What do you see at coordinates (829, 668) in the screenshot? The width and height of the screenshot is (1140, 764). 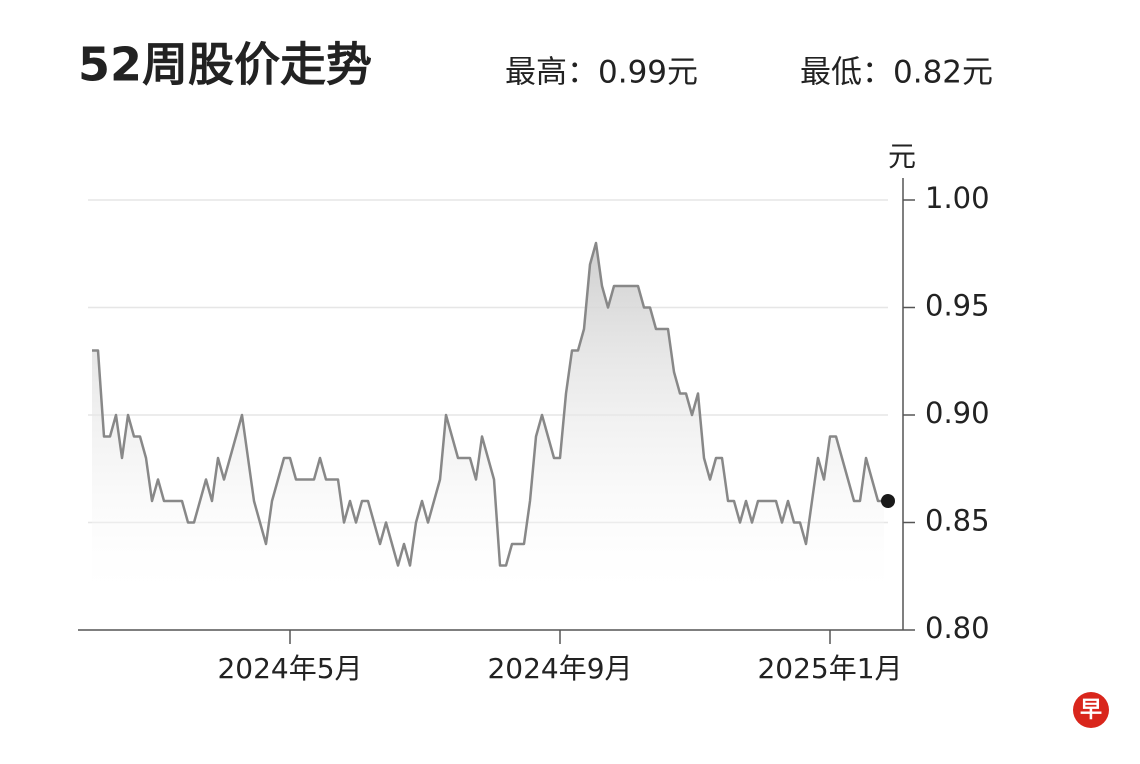 I see `x-tick-label: 2025年1月` at bounding box center [829, 668].